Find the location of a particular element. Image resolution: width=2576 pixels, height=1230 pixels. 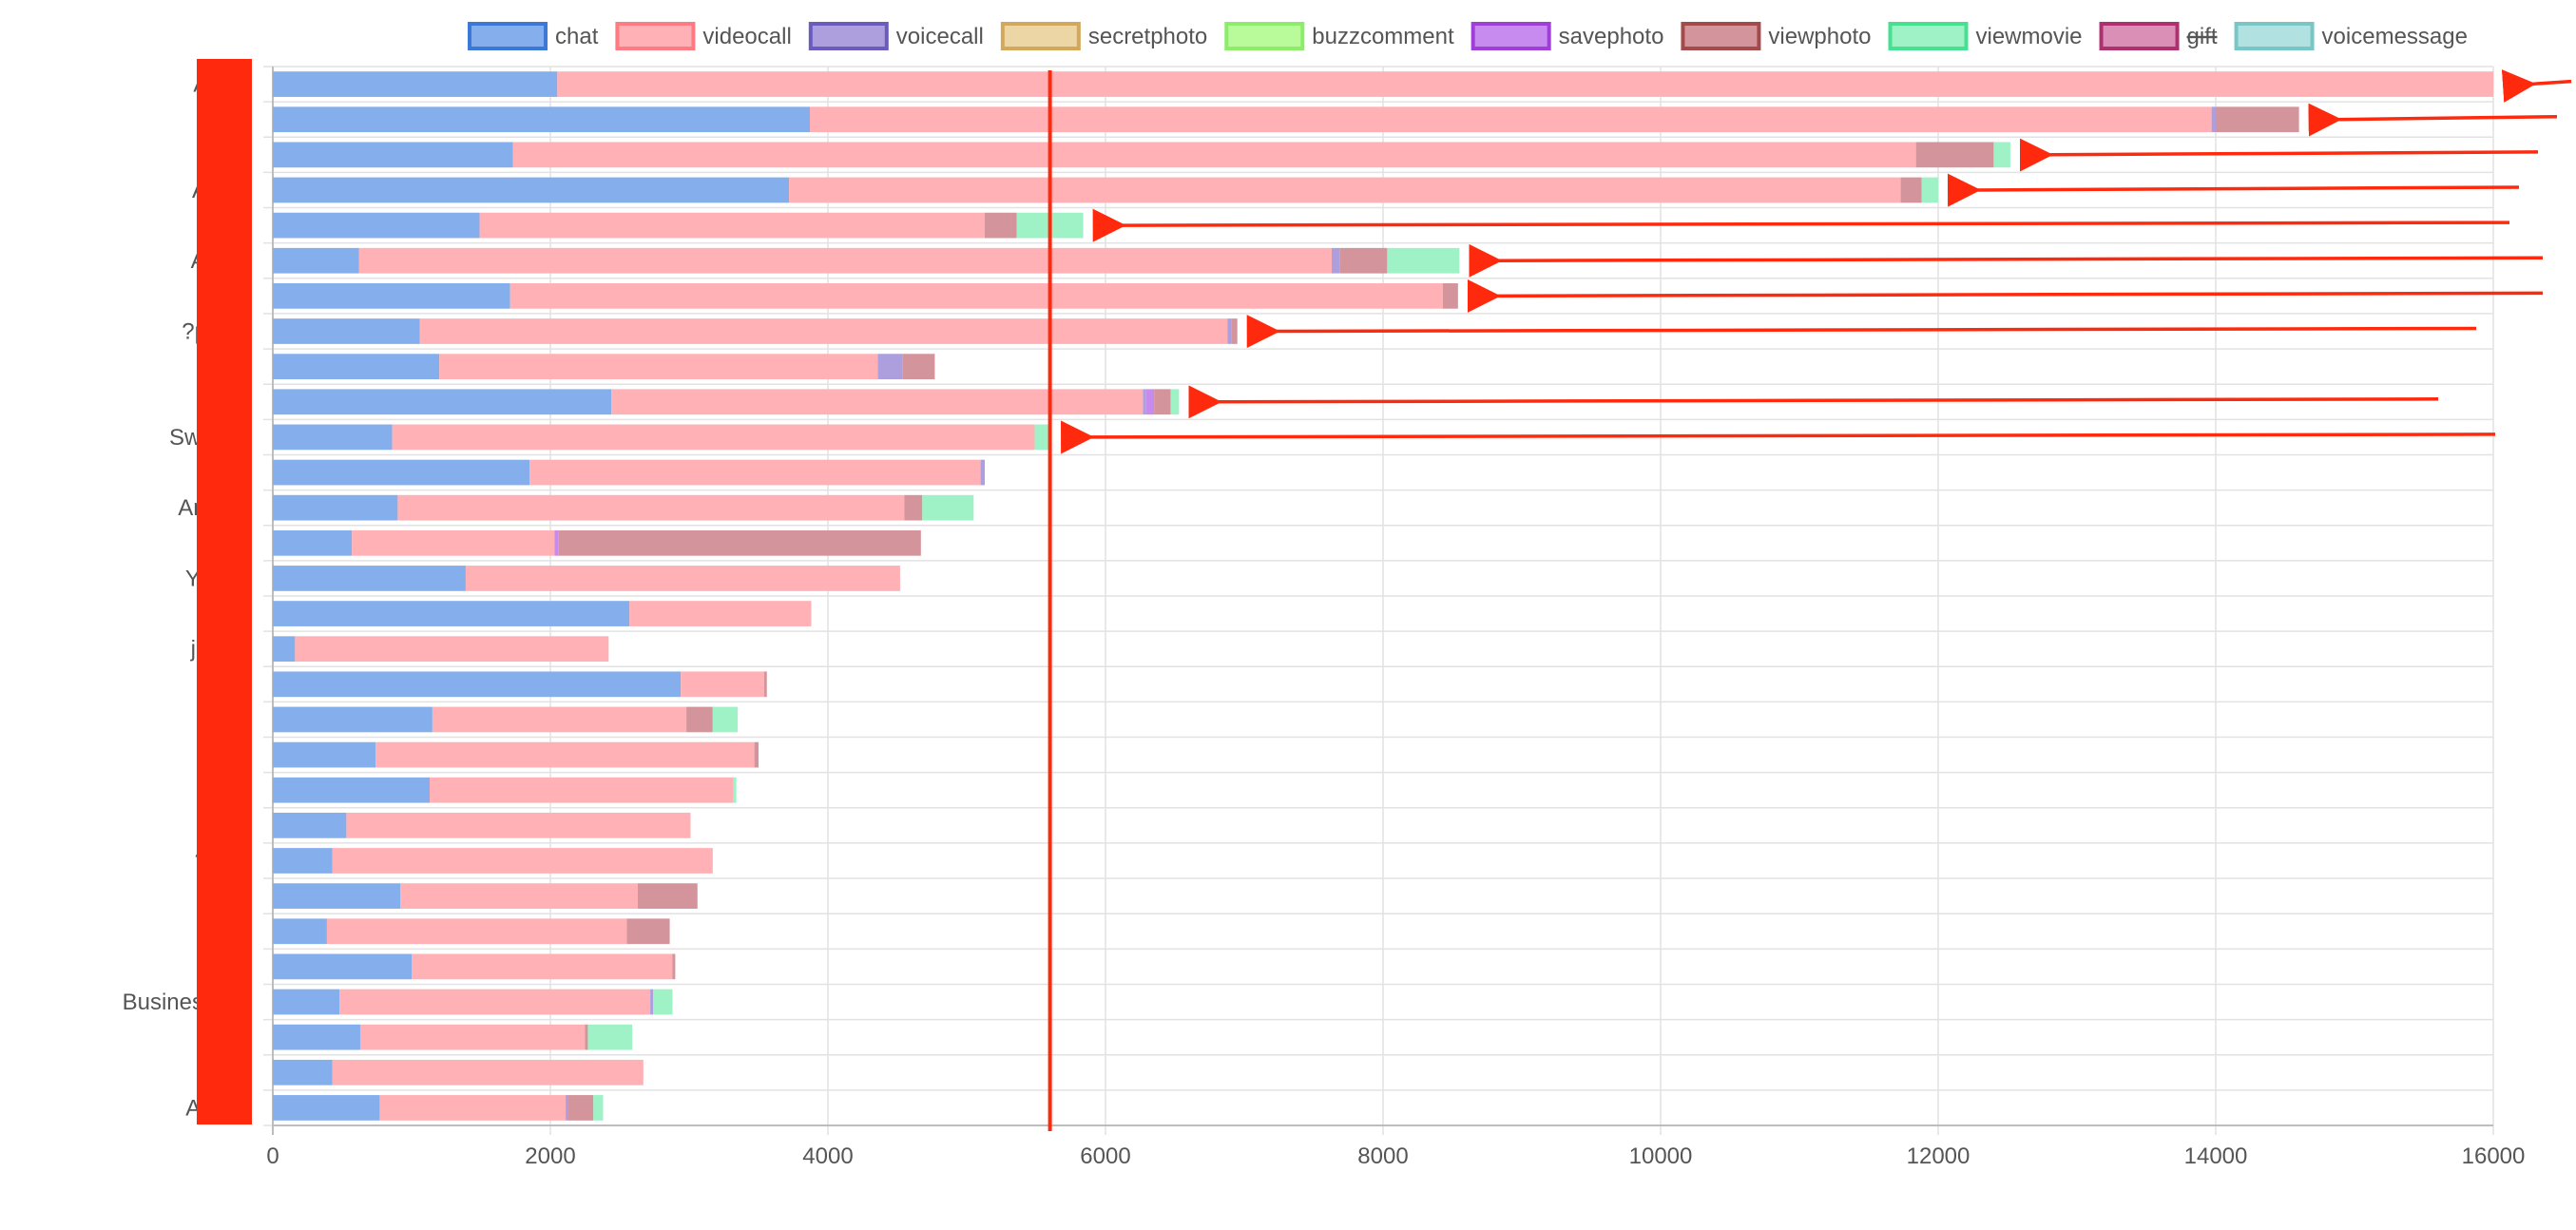

x-tick-label-0: 0 is located at coordinates (272, 1157).